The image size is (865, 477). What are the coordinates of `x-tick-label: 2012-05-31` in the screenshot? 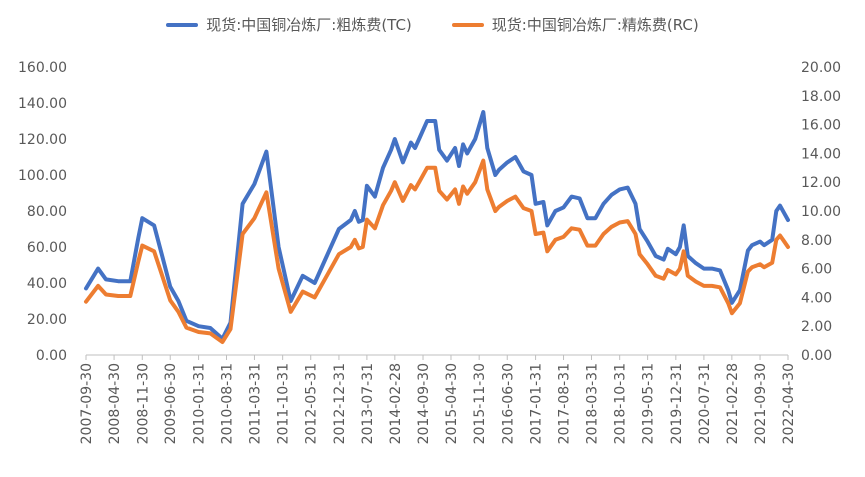 It's located at (312, 403).